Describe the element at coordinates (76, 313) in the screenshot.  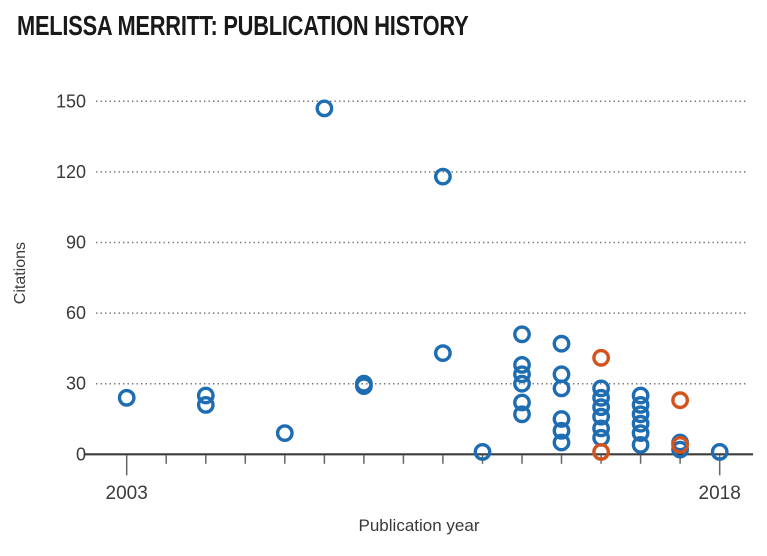
I see `y-tick-label-60: 60` at that location.